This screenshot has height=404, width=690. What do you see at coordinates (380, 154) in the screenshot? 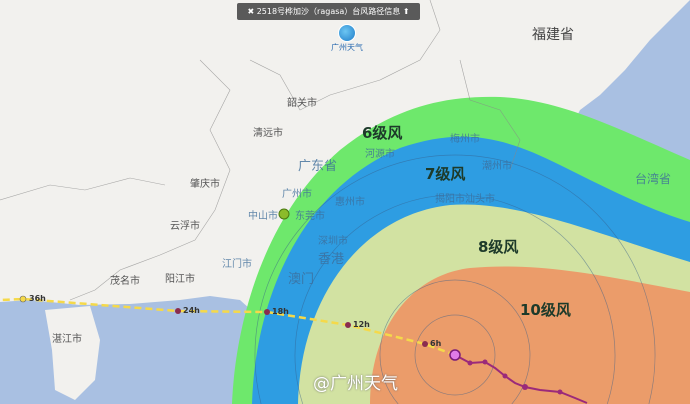
I see `label-heyuan: 河源市` at bounding box center [380, 154].